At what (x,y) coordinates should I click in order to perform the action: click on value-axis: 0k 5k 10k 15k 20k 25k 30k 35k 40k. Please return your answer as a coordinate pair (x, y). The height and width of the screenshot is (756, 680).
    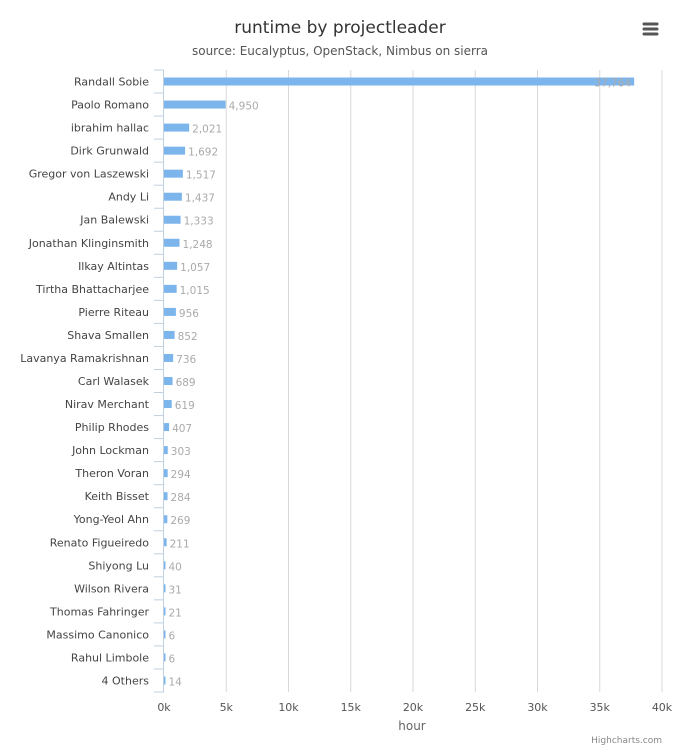
    Looking at the image, I should click on (414, 707).